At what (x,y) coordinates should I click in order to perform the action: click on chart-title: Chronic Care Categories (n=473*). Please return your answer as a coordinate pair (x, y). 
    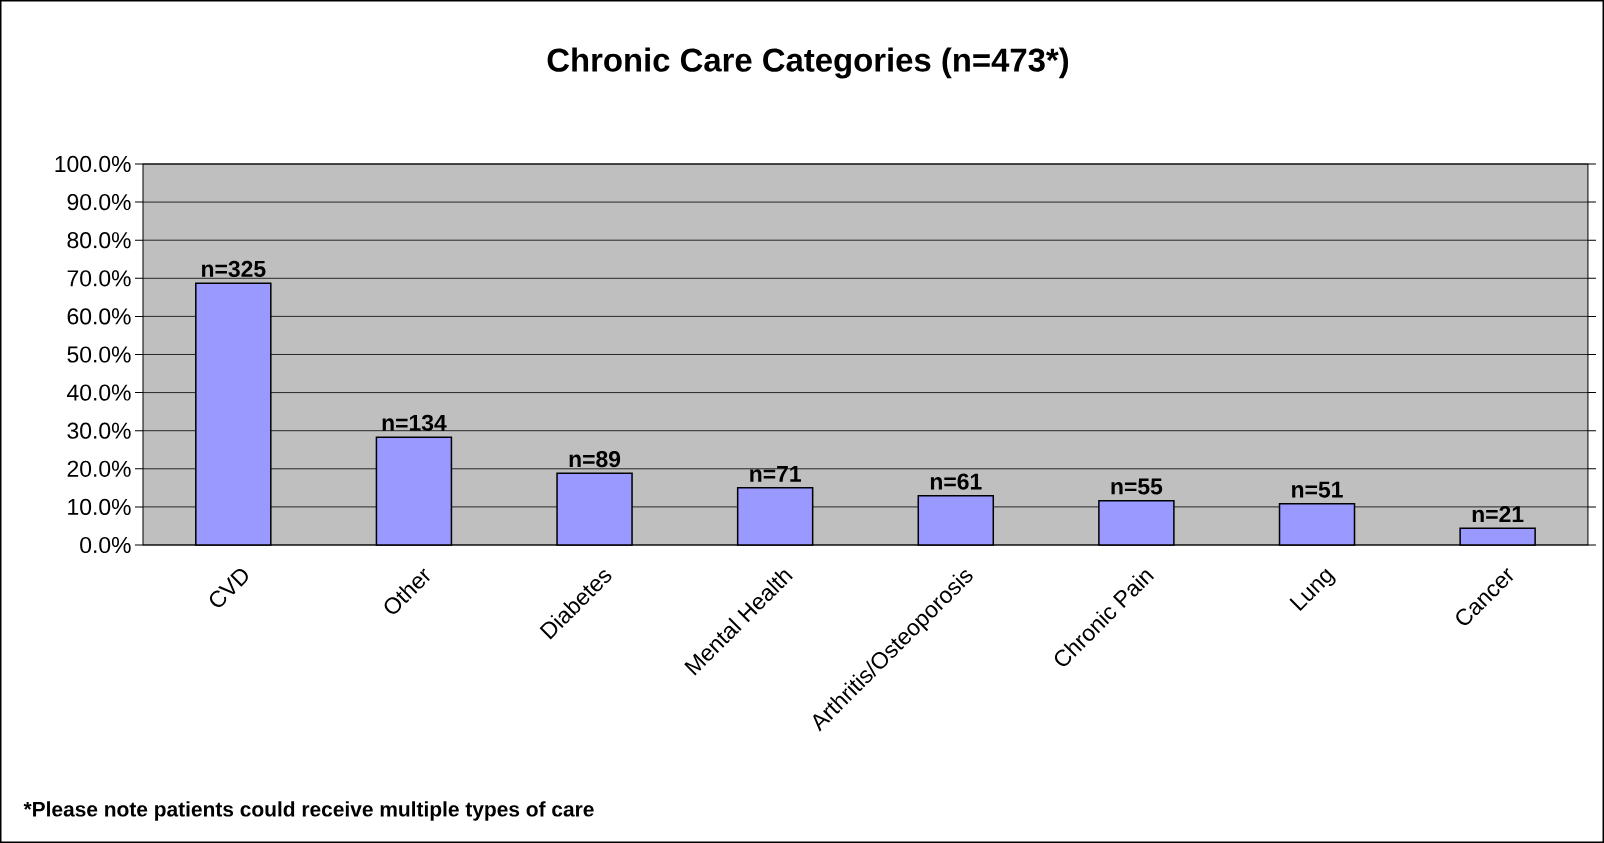
    Looking at the image, I should click on (808, 63).